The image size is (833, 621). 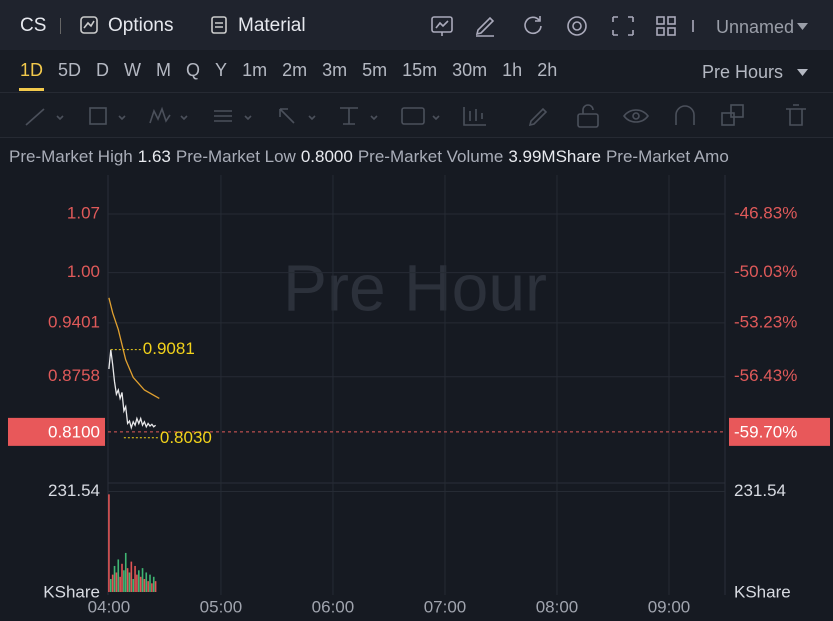 I want to click on timeframe-option: 5D, so click(x=70, y=70).